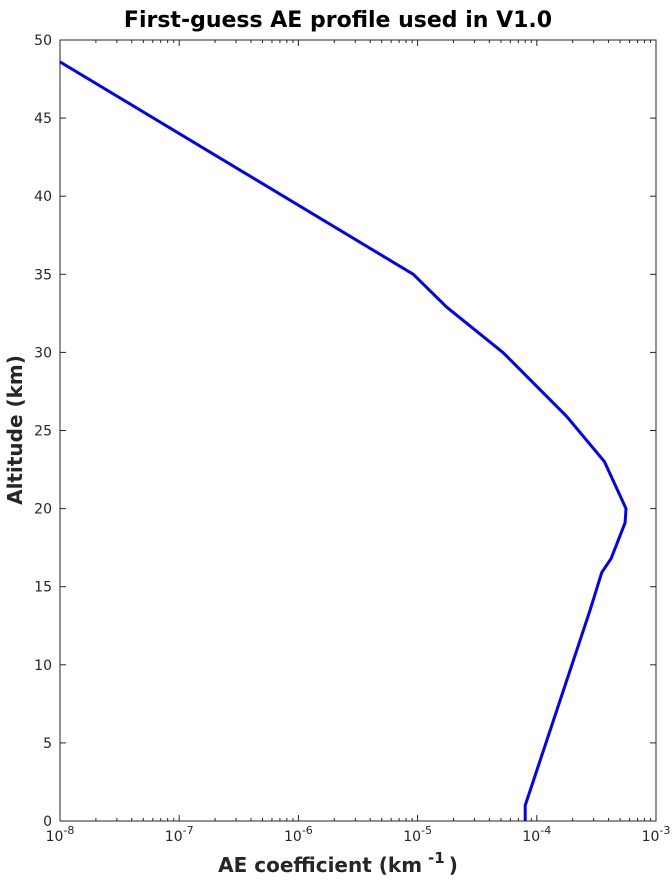 This screenshot has height=880, width=672. Describe the element at coordinates (43, 275) in the screenshot. I see `y-tick-label: 35` at that location.